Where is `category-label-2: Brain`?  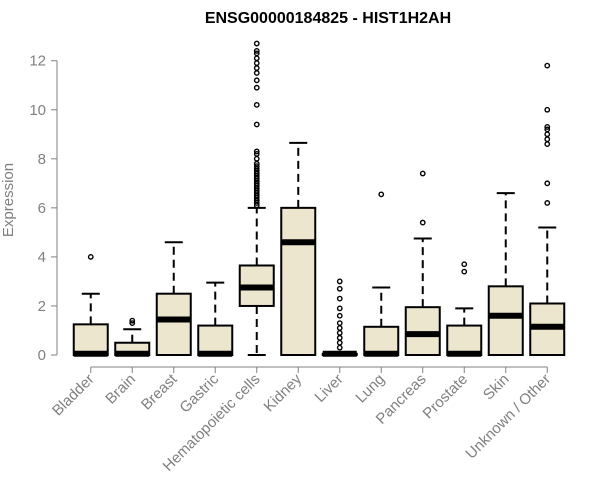
category-label-2: Brain is located at coordinates (120, 389).